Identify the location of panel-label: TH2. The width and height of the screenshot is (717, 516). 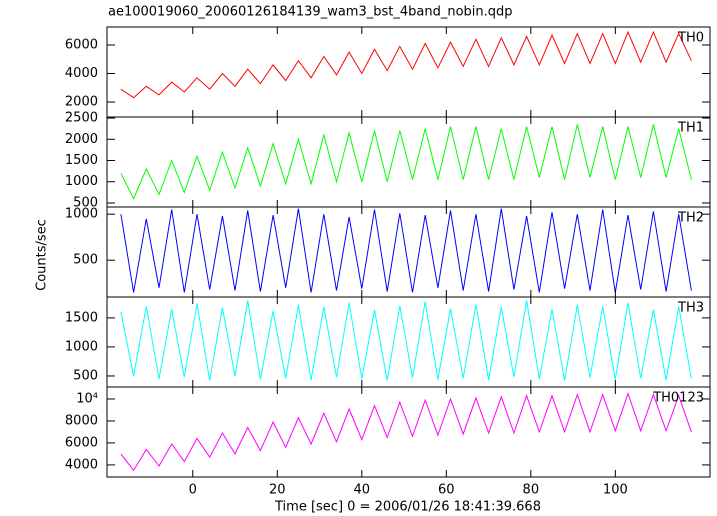
(690, 218).